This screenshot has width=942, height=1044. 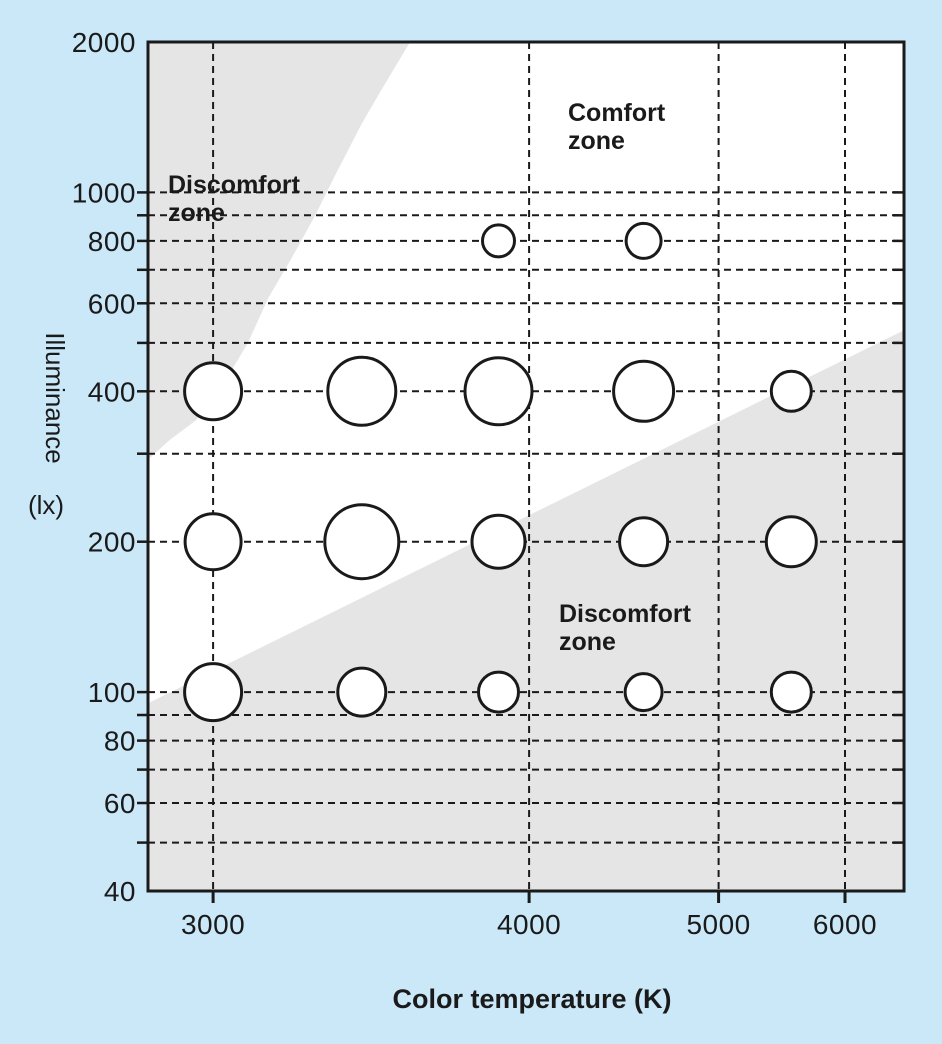 What do you see at coordinates (531, 999) in the screenshot?
I see `x-axis-title: Color temperature (K)` at bounding box center [531, 999].